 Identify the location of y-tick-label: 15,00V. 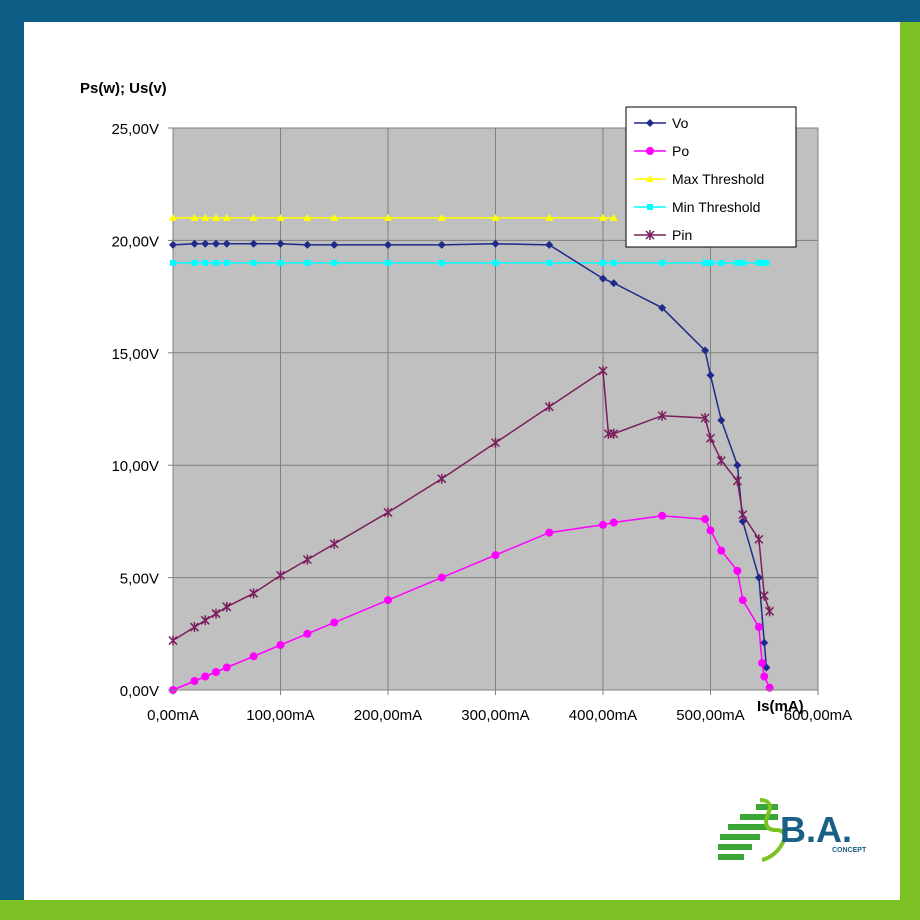
(135, 354).